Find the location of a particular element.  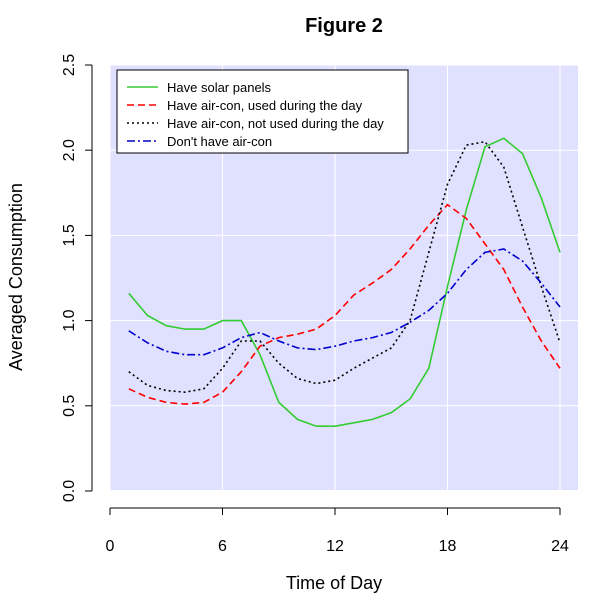

y-axis: 0.0 0.5 1.0 1.5 2.0 2.5 is located at coordinates (77, 278).